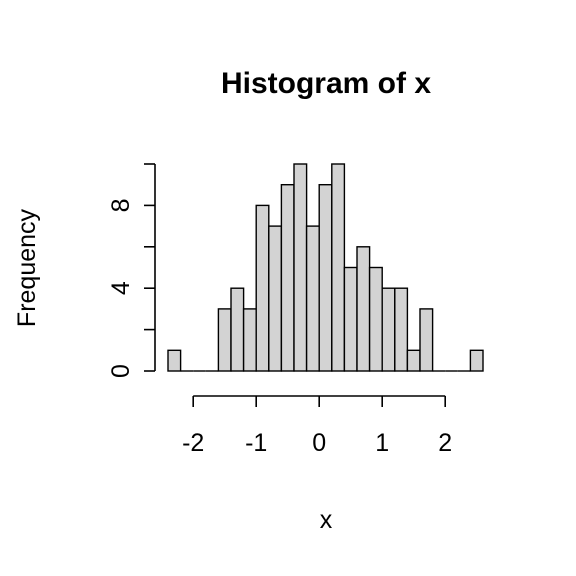 Image resolution: width=576 pixels, height=576 pixels. What do you see at coordinates (445, 443) in the screenshot?
I see `x-tick-label: 2` at bounding box center [445, 443].